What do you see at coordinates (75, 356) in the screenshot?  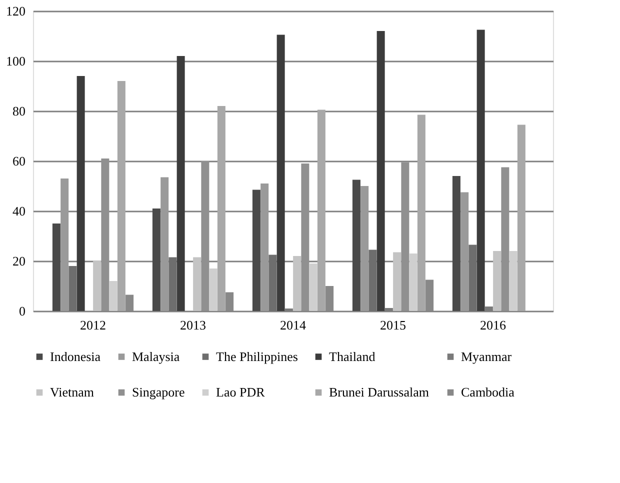 I see `legend-label: Indonesia` at bounding box center [75, 356].